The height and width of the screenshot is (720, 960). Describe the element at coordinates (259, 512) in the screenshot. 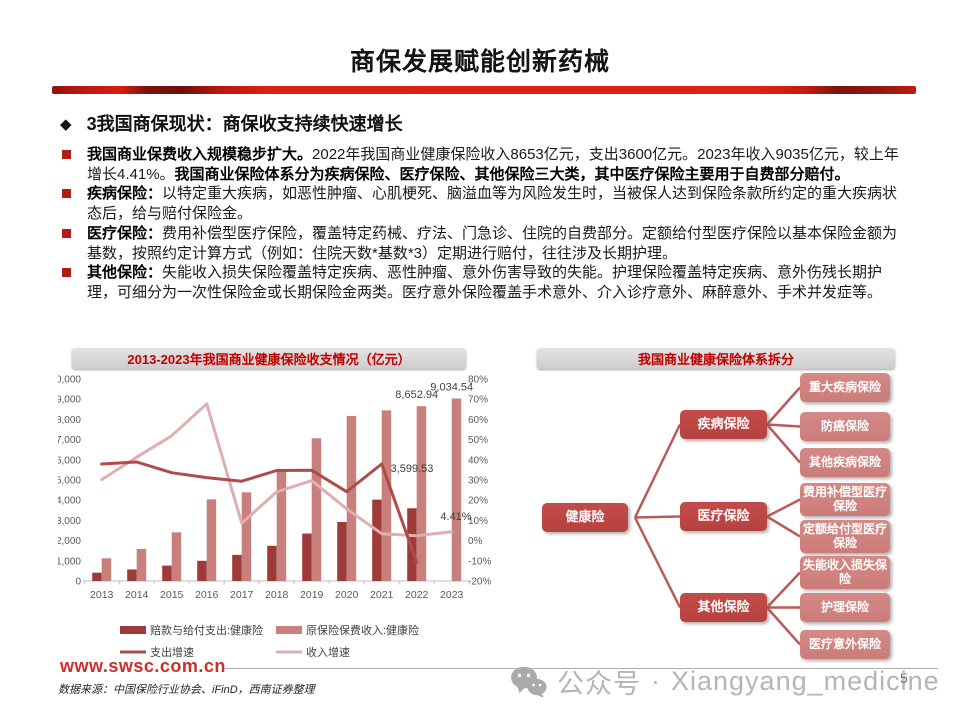

I see `line-支出增速` at that location.